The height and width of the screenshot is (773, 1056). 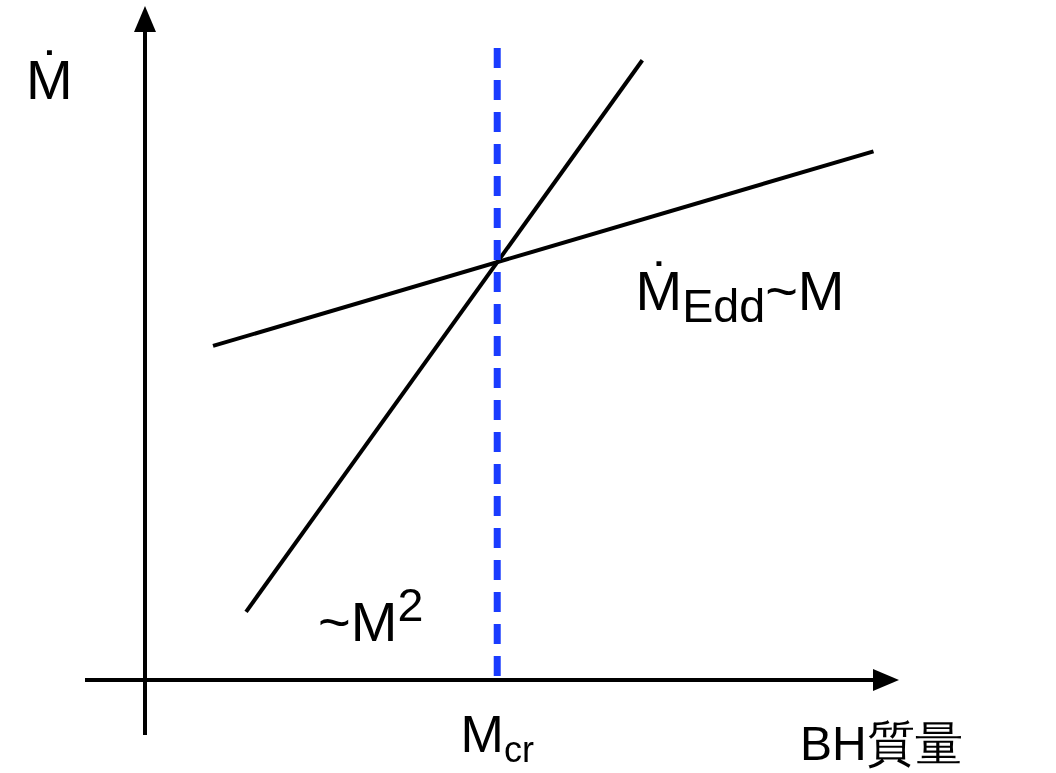 I want to click on series-label: Ṁ$_{Edd}$~M, so click(x=740, y=296).